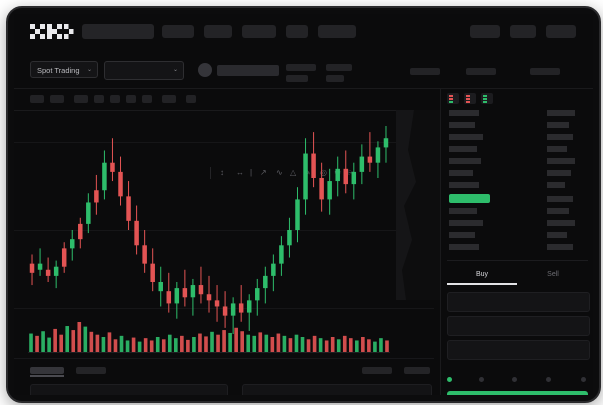 This screenshot has height=405, width=603. I want to click on order-form-tab-underline, so click(482, 284).